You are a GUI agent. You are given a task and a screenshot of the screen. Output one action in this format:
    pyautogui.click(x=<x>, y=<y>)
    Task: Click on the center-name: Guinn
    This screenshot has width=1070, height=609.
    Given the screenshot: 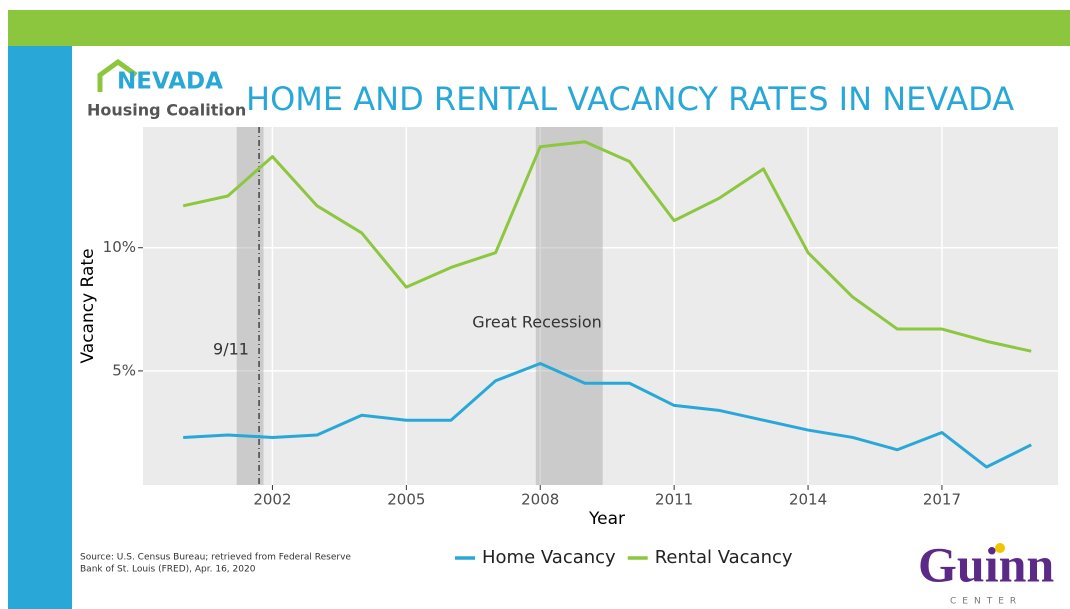 What is the action you would take?
    pyautogui.click(x=986, y=564)
    